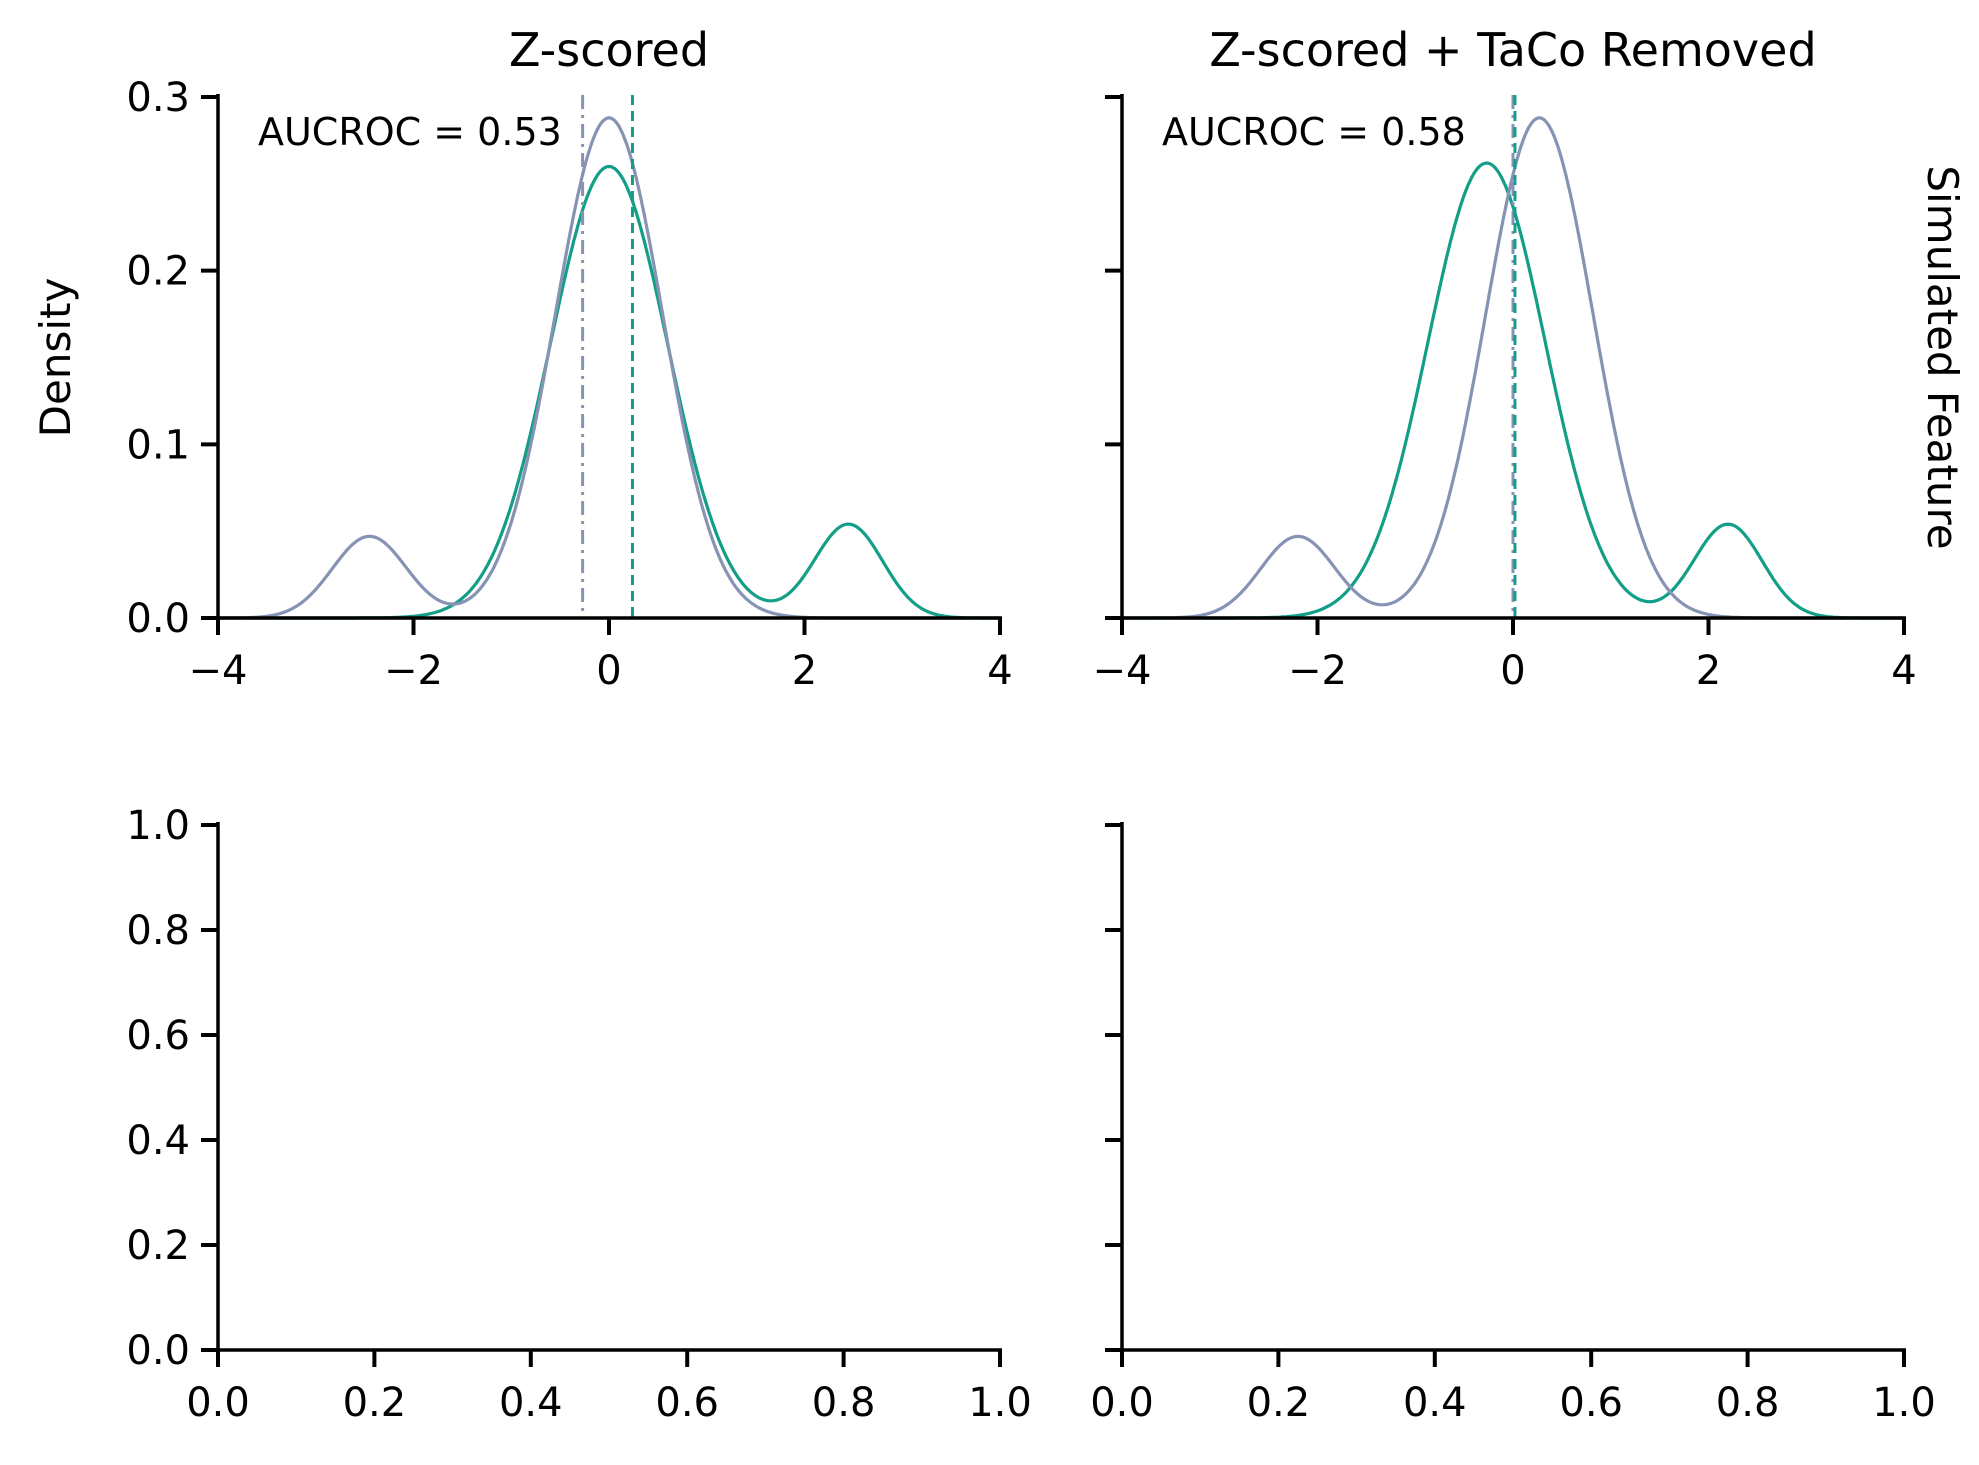 This screenshot has width=1979, height=1465. Describe the element at coordinates (158, 931) in the screenshot. I see `y-tick-label: 0.8` at that location.